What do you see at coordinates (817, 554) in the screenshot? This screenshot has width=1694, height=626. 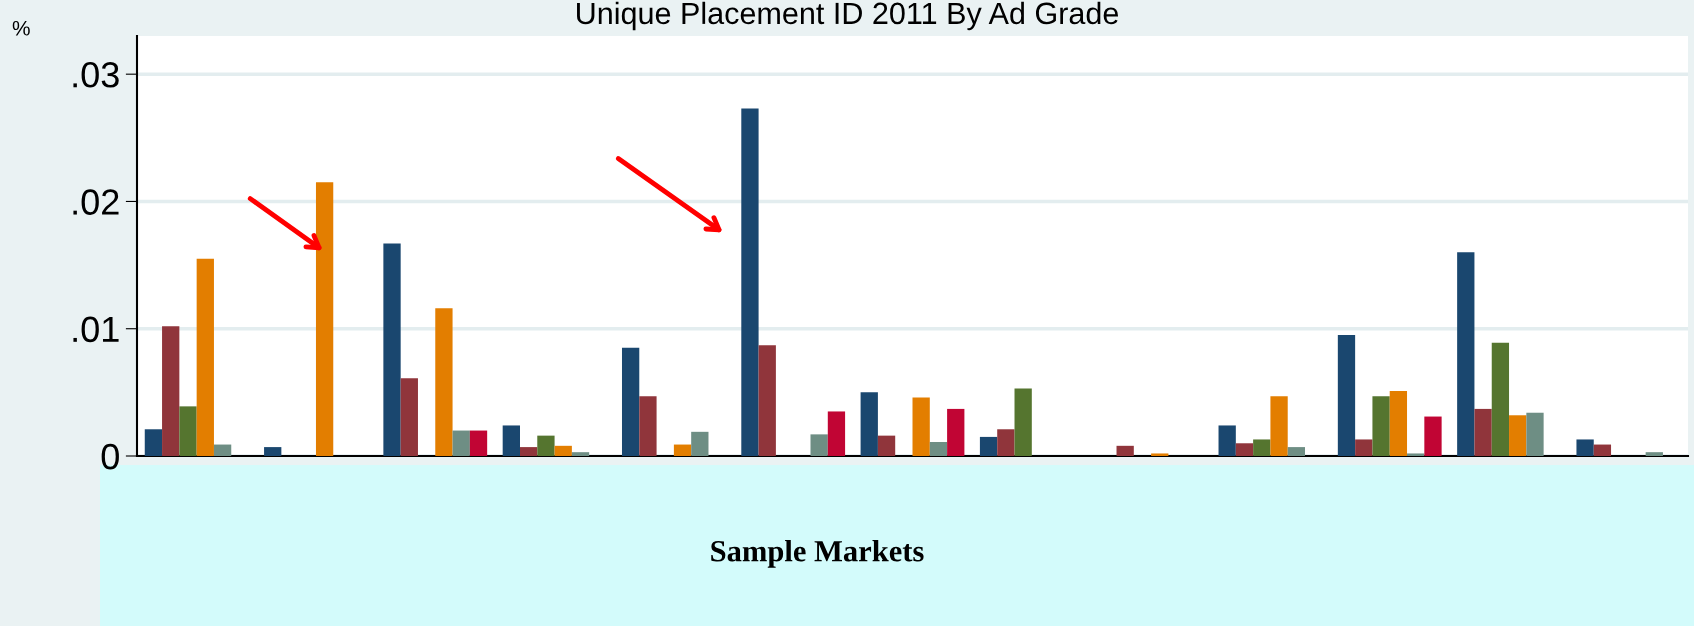 I see `x-axis-title: Sample Markets` at bounding box center [817, 554].